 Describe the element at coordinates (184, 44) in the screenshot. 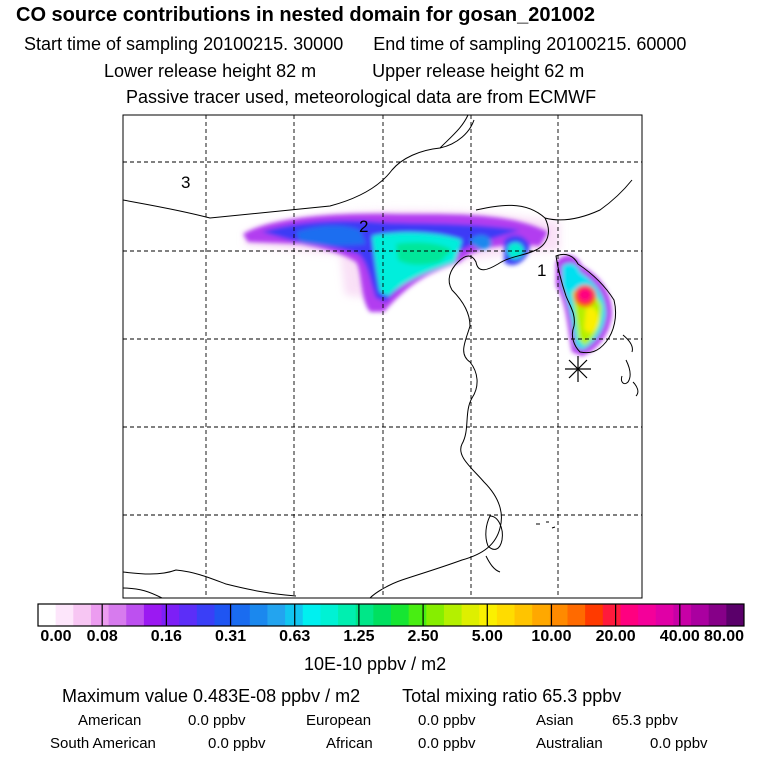

I see `start-time-label: Start time of sampling 20100215. 30000` at that location.